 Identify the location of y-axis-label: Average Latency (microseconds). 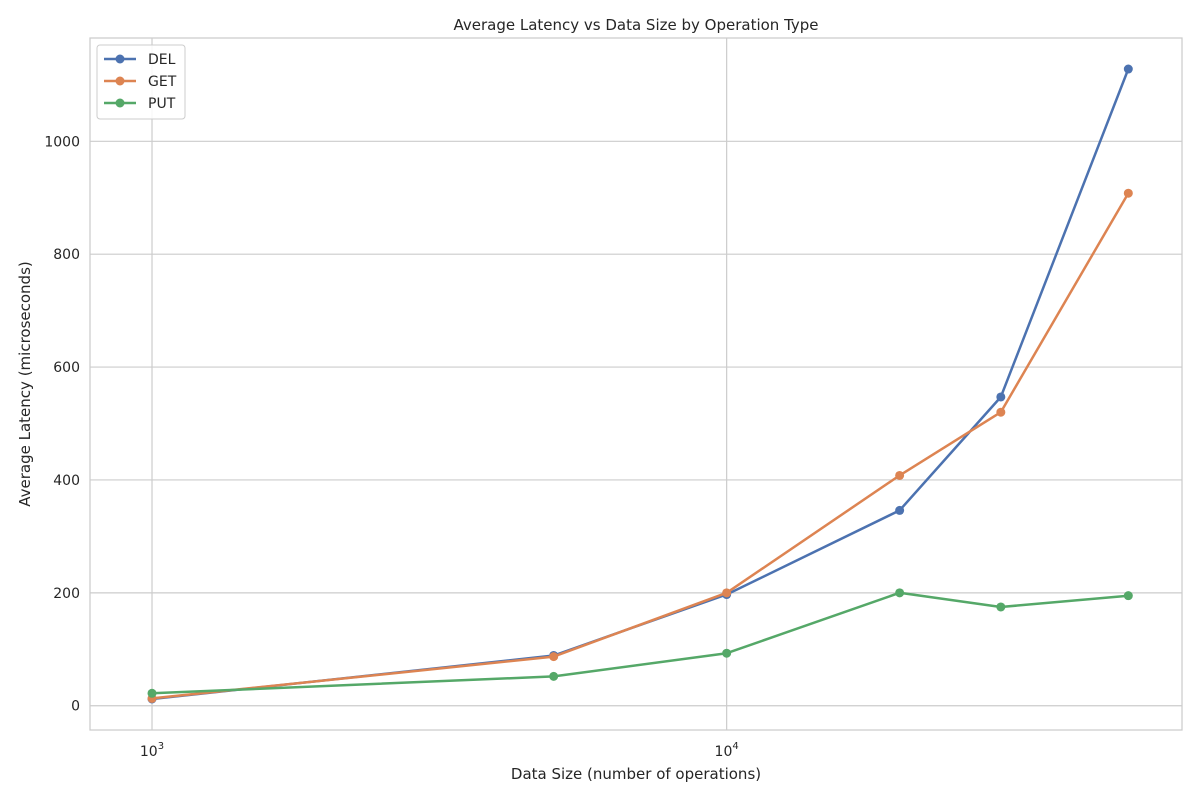
(25, 383).